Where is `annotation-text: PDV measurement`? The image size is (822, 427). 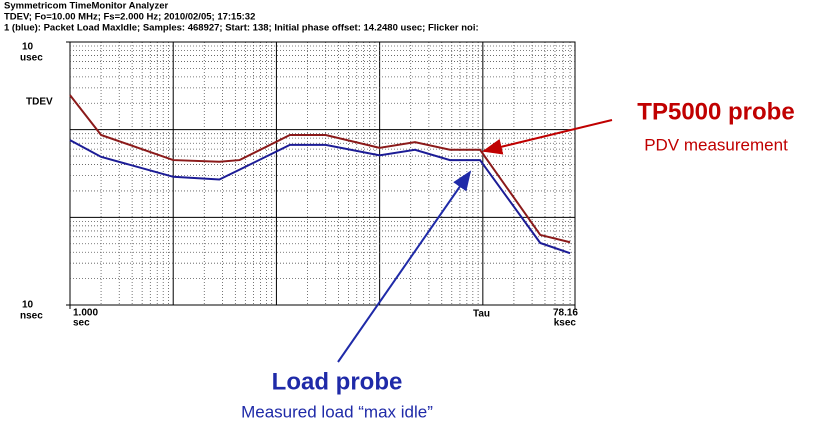
annotation-text: PDV measurement is located at coordinates (716, 144).